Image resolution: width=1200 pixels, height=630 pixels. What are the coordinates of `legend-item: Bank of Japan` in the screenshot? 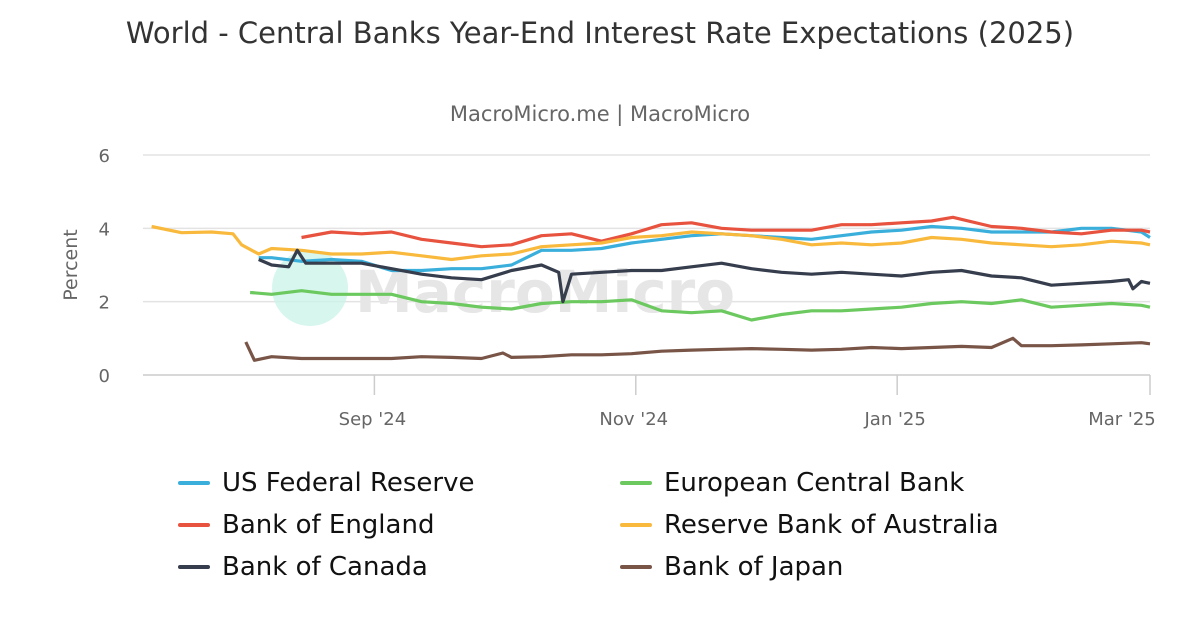 It's located at (731, 567).